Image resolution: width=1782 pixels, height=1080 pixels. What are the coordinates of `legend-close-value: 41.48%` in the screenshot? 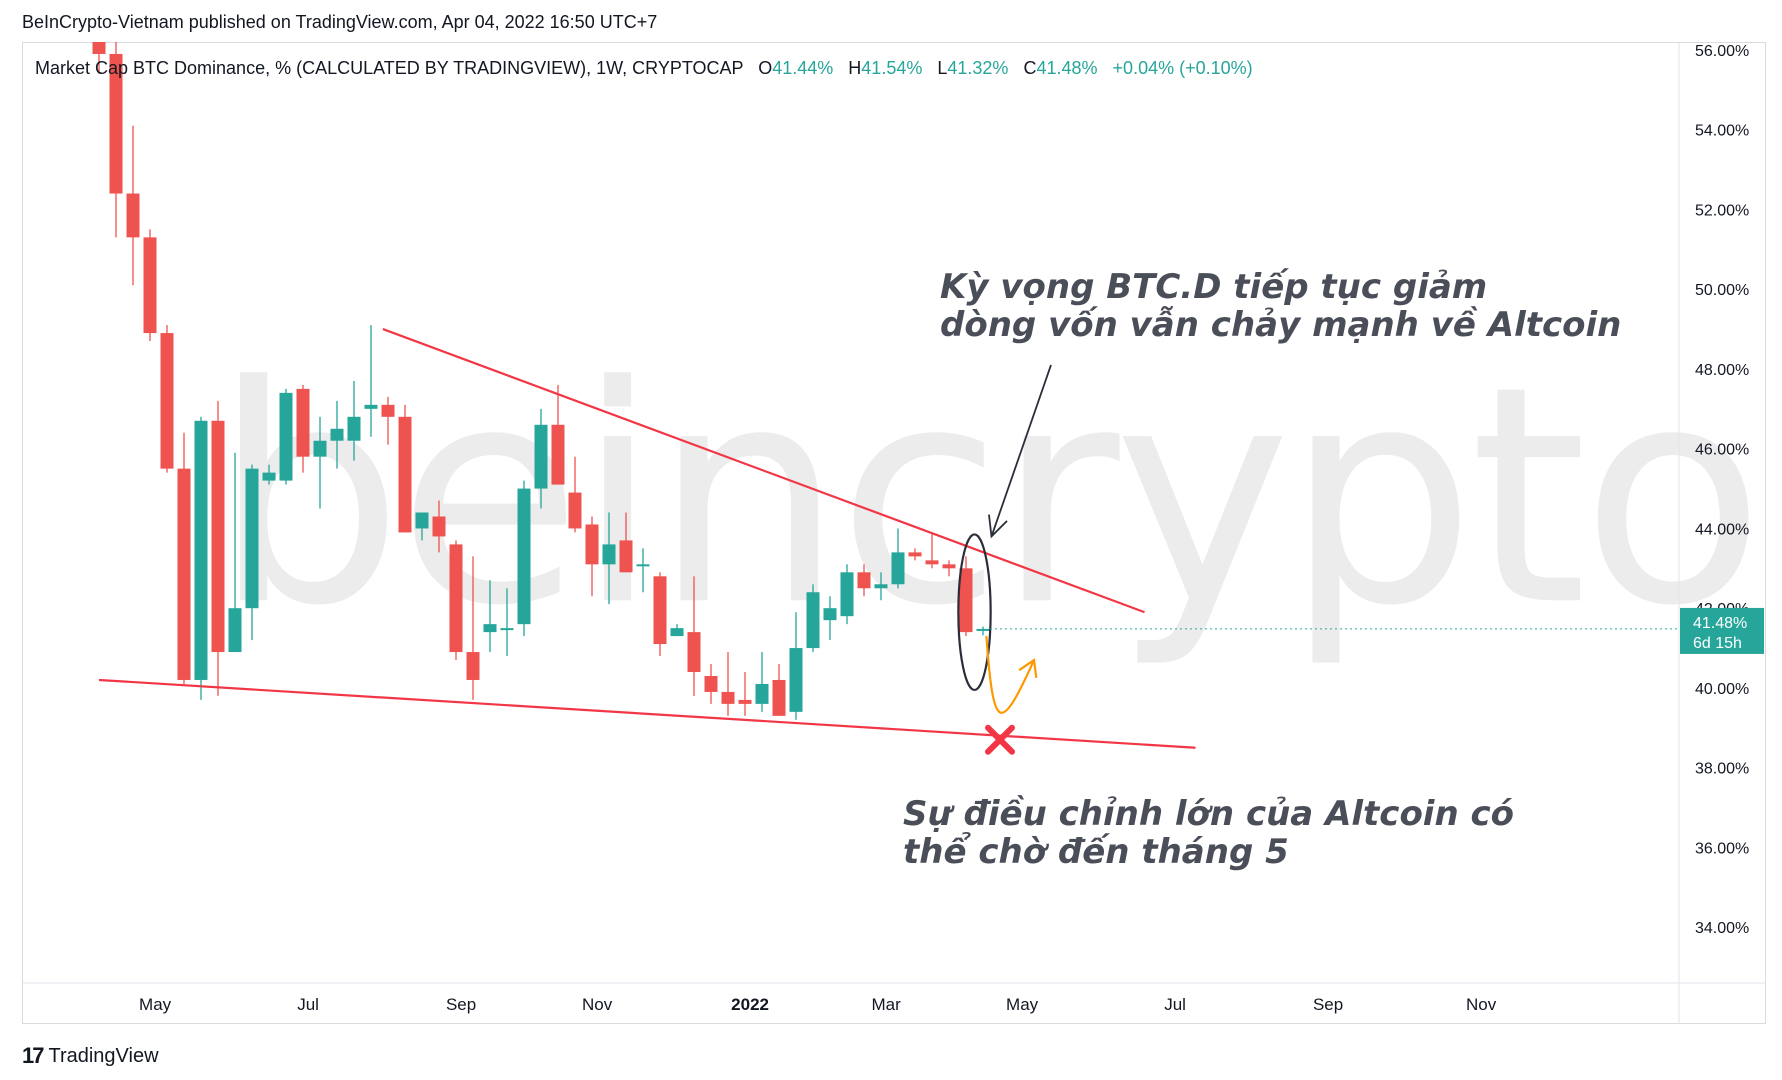 It's located at (1067, 68).